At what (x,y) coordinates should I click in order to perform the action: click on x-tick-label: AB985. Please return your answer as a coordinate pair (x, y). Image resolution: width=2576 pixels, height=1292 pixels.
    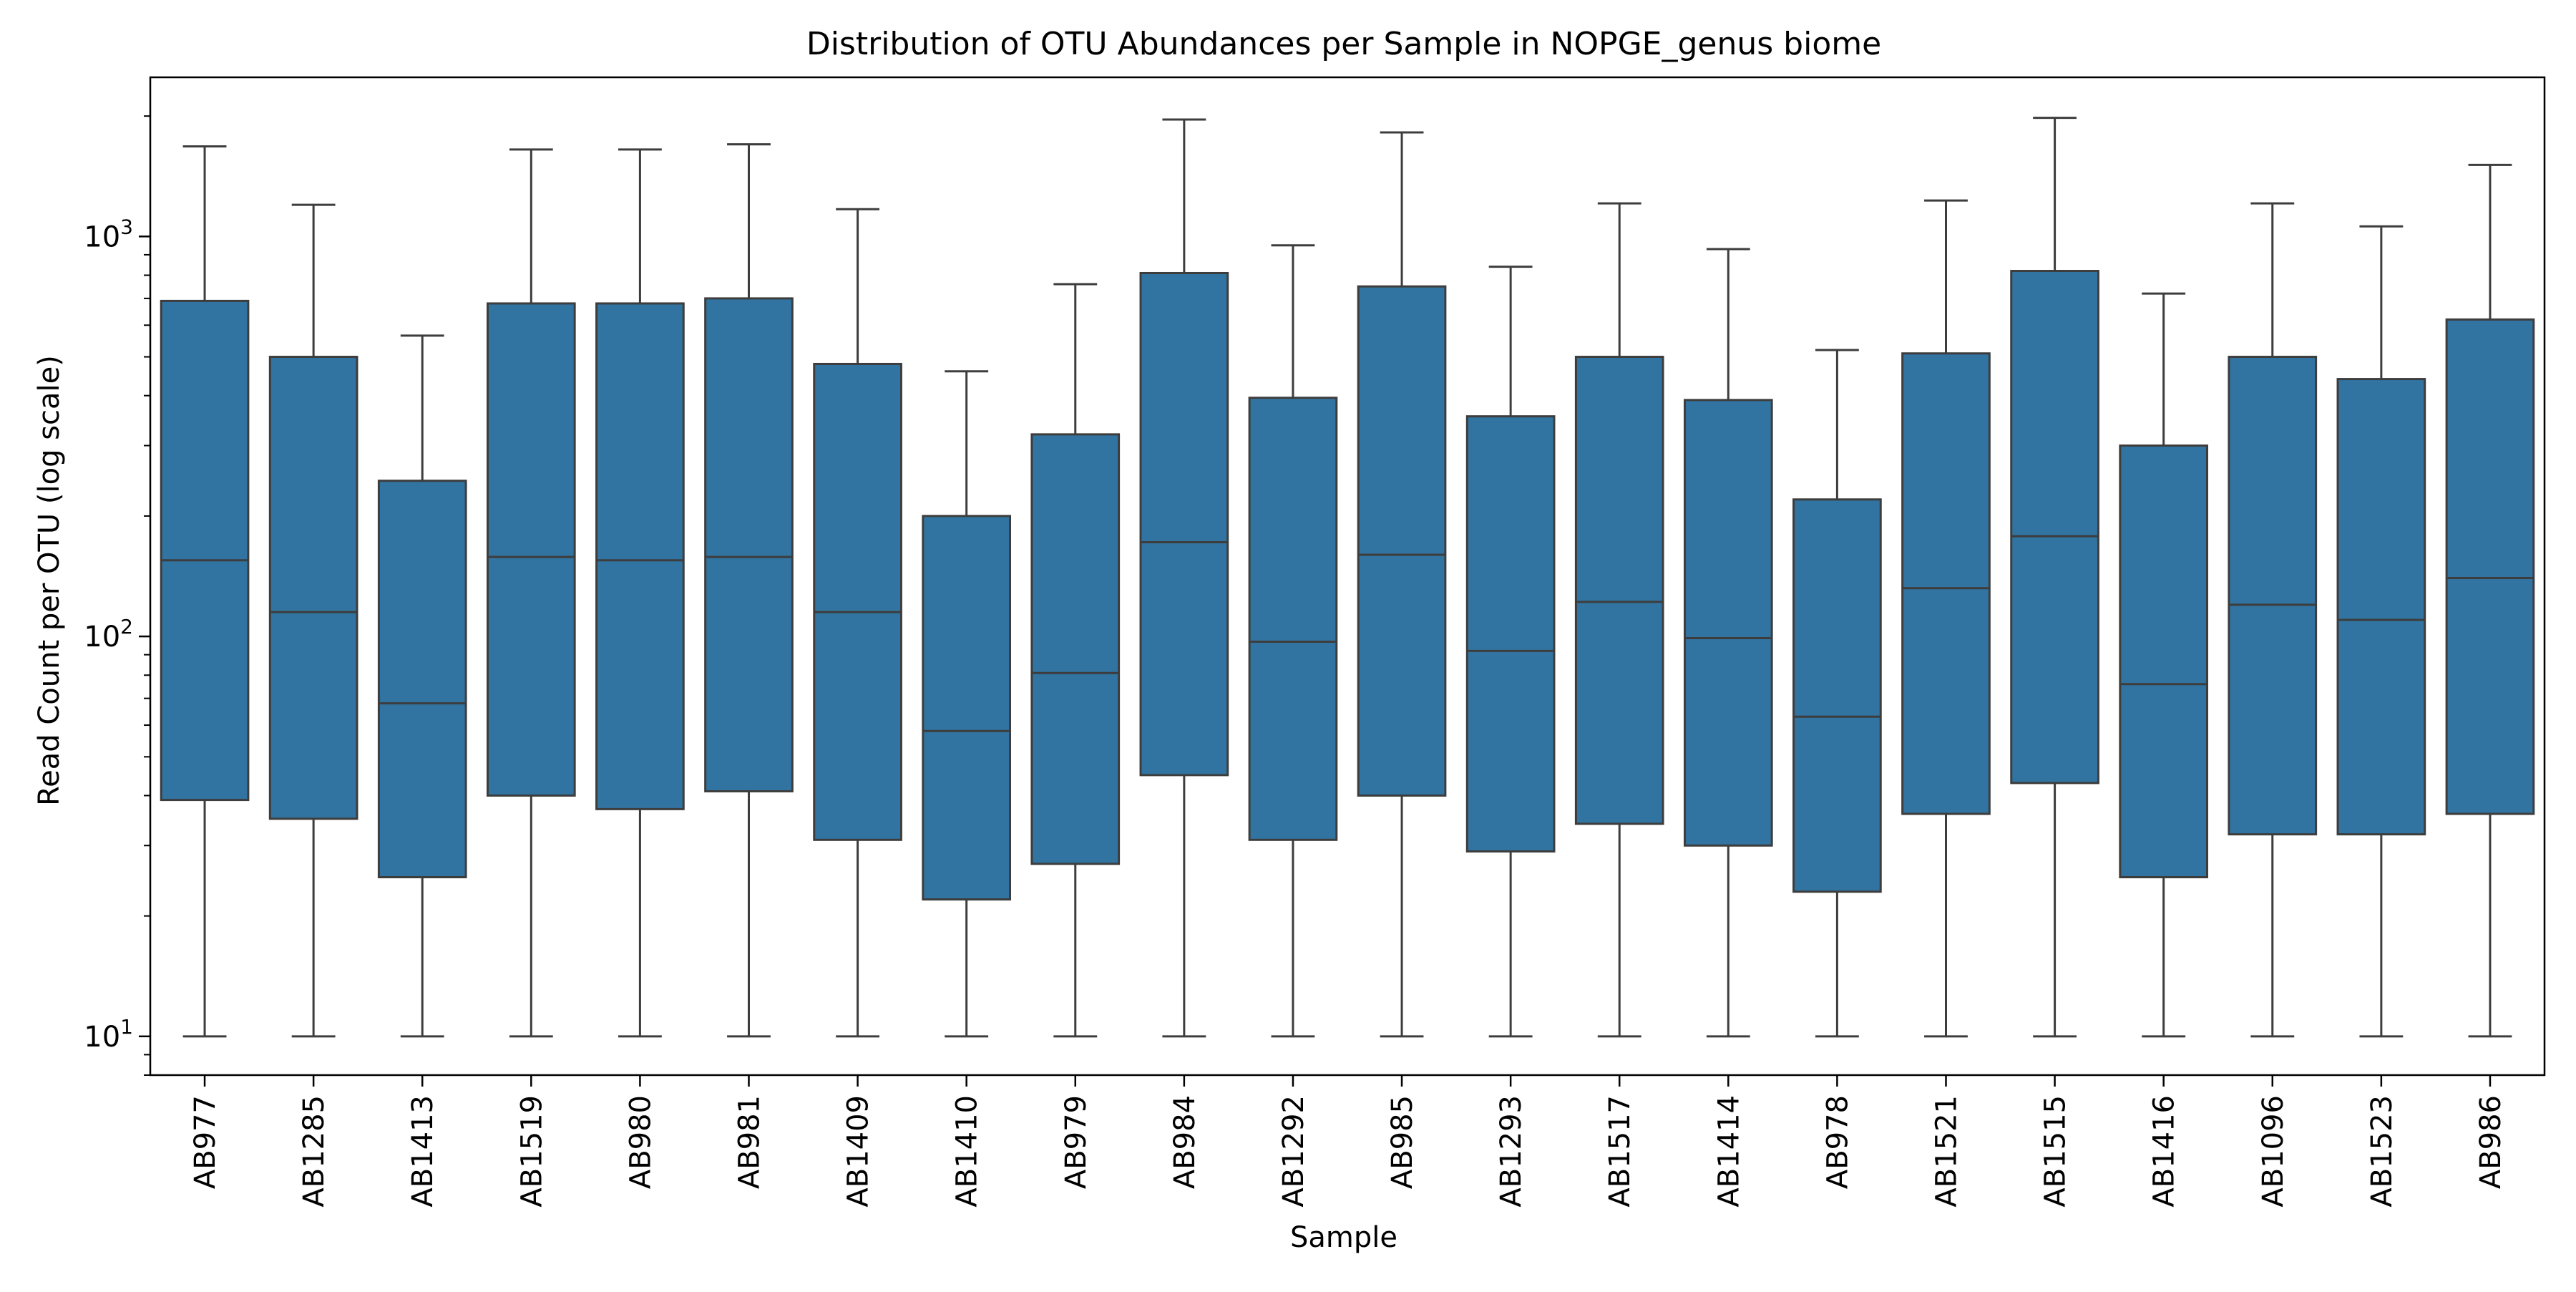
    Looking at the image, I should click on (1402, 1142).